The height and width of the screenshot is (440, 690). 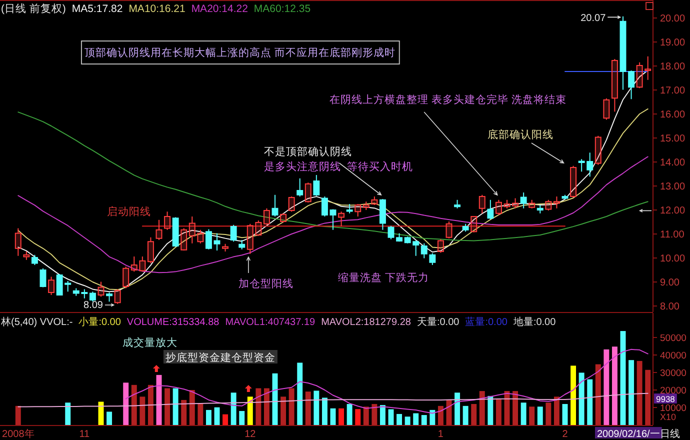 I want to click on y-tick-label: 18.00, so click(x=673, y=67).